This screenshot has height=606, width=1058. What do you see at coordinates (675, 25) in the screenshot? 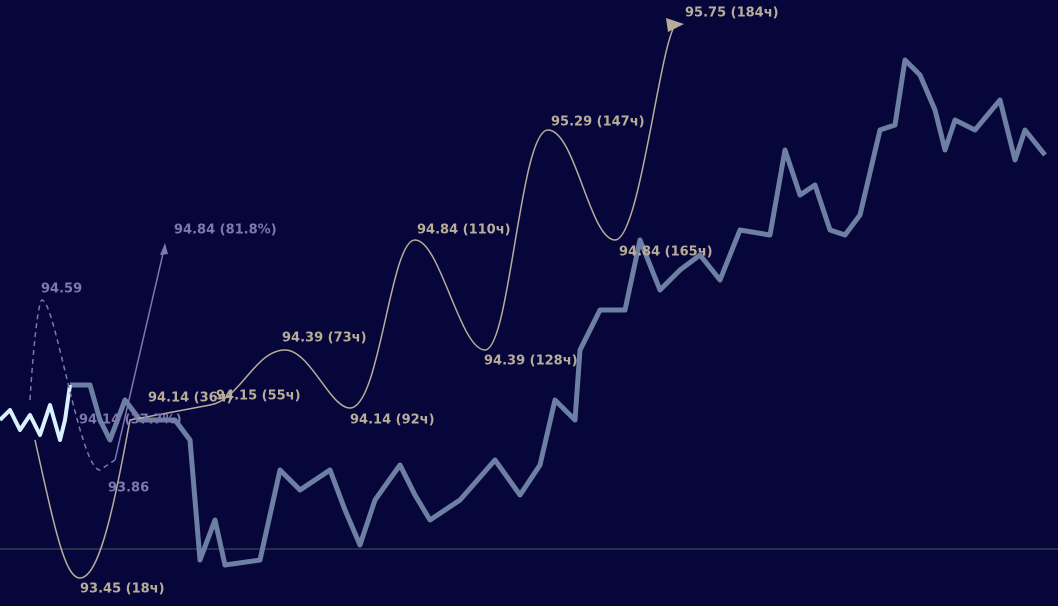
I see `forecast-arrowhead` at bounding box center [675, 25].